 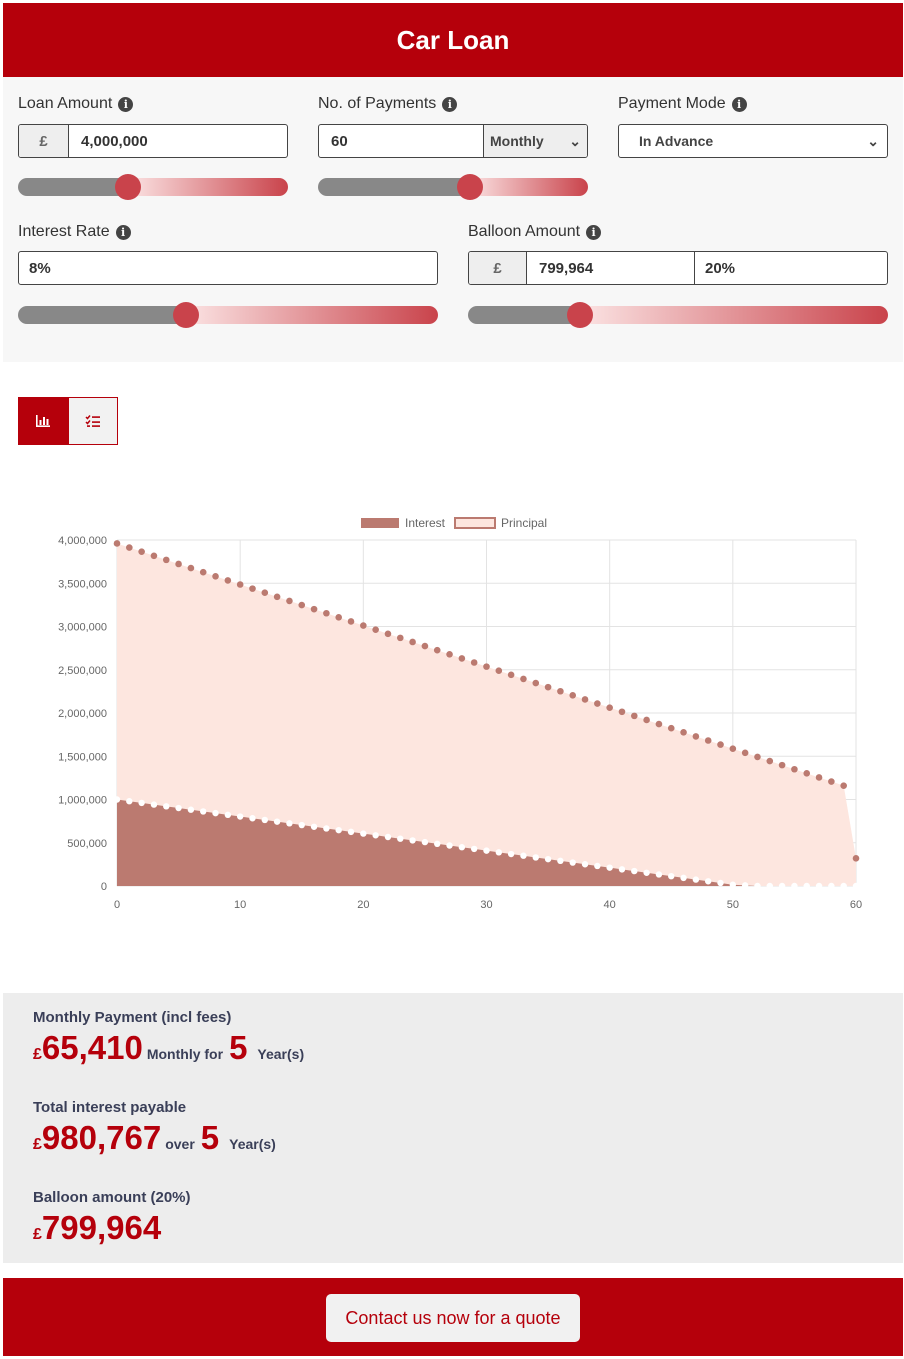 What do you see at coordinates (611, 268) in the screenshot?
I see `balloon-amount-input: 799,964` at bounding box center [611, 268].